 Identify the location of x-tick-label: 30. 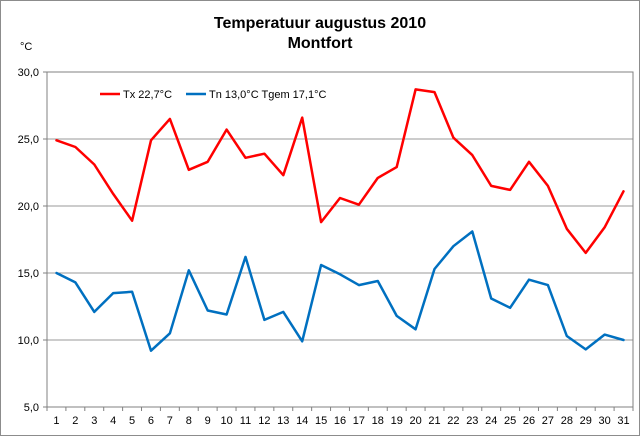
(605, 421).